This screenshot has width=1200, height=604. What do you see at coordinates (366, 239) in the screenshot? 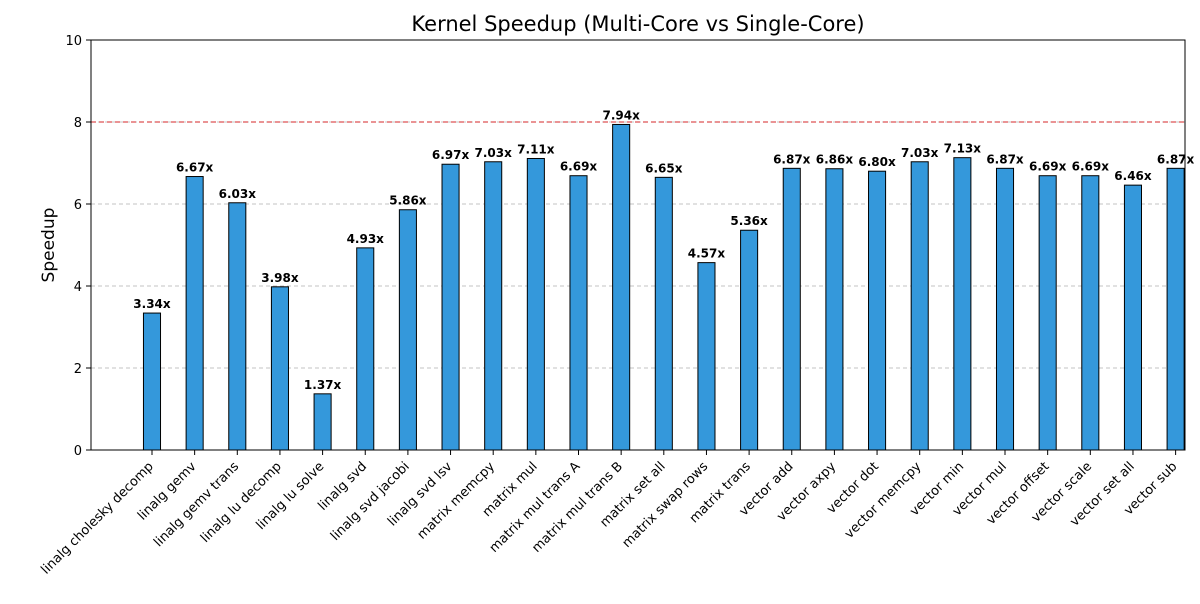
I see `bar-value-label: 4.93x` at bounding box center [366, 239].